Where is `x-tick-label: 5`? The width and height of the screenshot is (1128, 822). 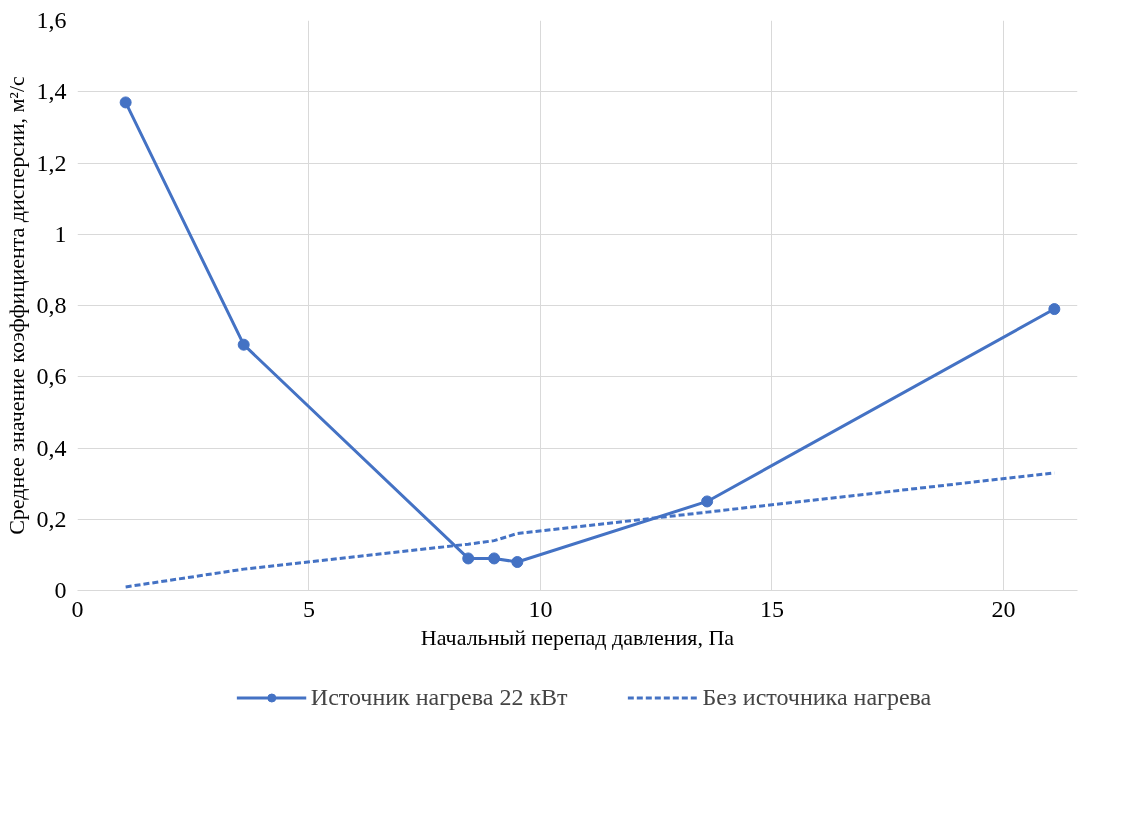 x-tick-label: 5 is located at coordinates (308, 608).